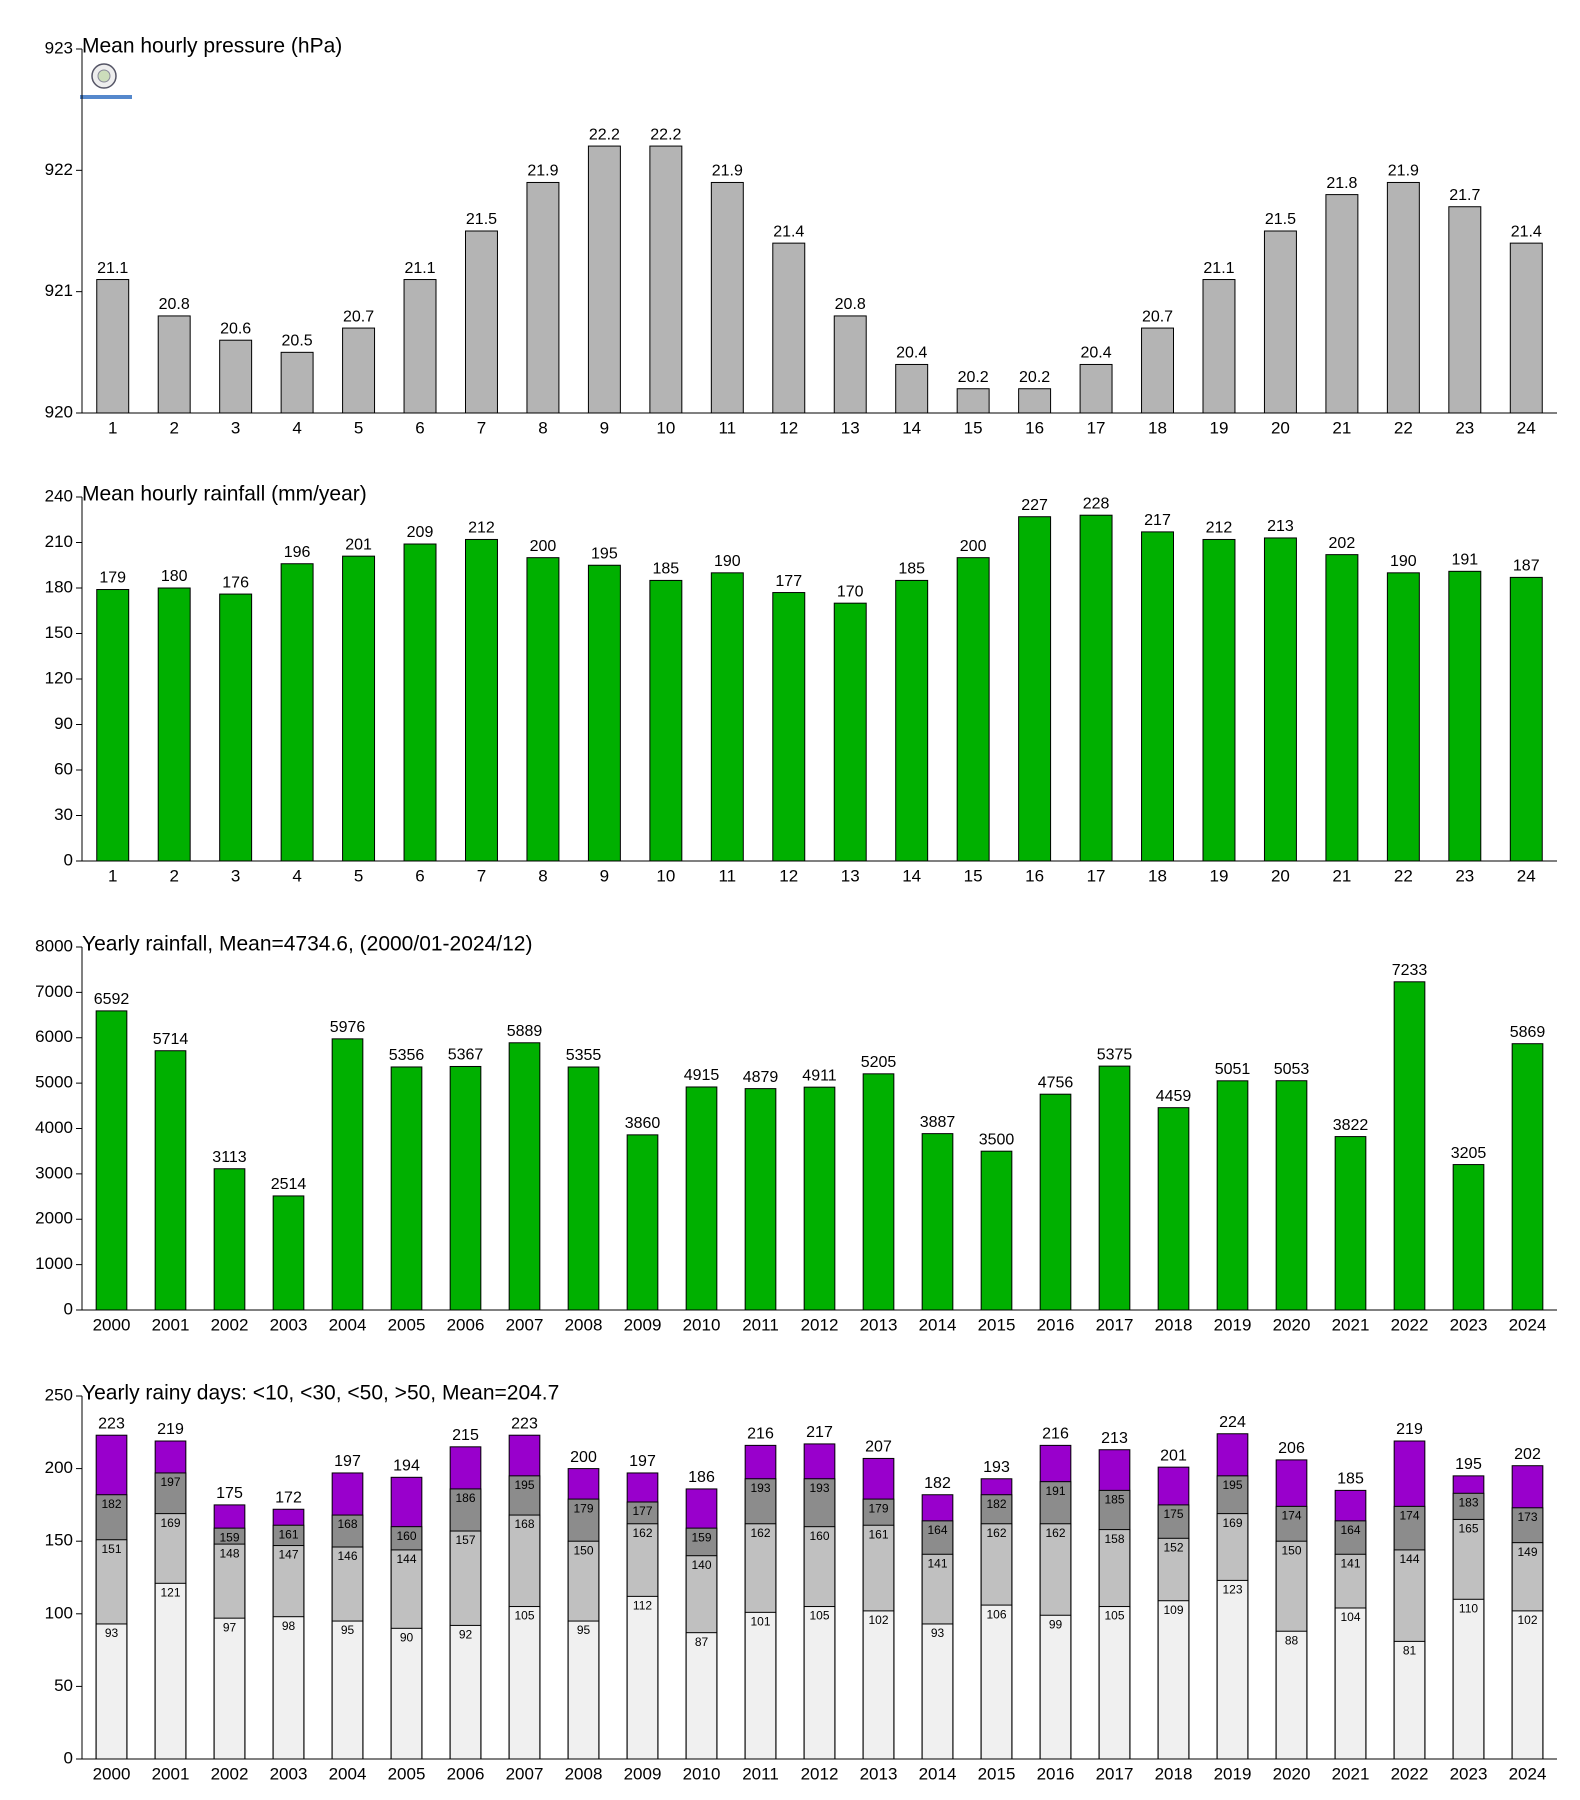 Image resolution: width=1580 pixels, height=1800 pixels. Describe the element at coordinates (1464, 560) in the screenshot. I see `value-label: 191` at that location.